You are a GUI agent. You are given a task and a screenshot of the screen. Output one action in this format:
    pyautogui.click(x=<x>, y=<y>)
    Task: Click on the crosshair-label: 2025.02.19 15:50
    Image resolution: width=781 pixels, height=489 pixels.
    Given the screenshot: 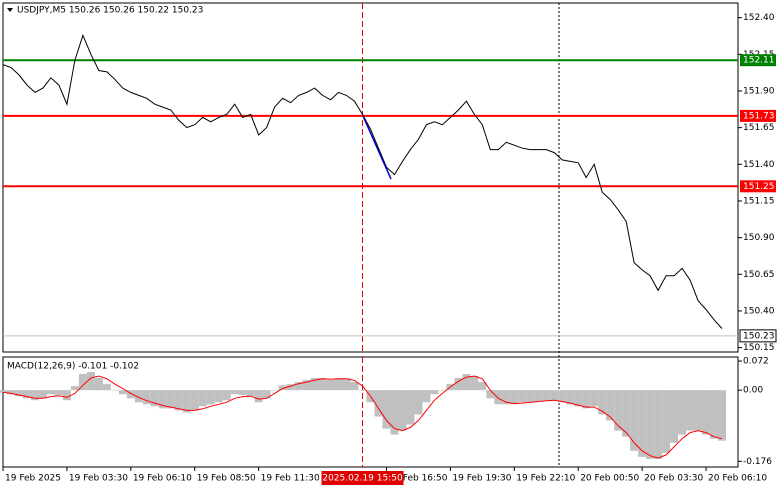 What is the action you would take?
    pyautogui.click(x=362, y=479)
    